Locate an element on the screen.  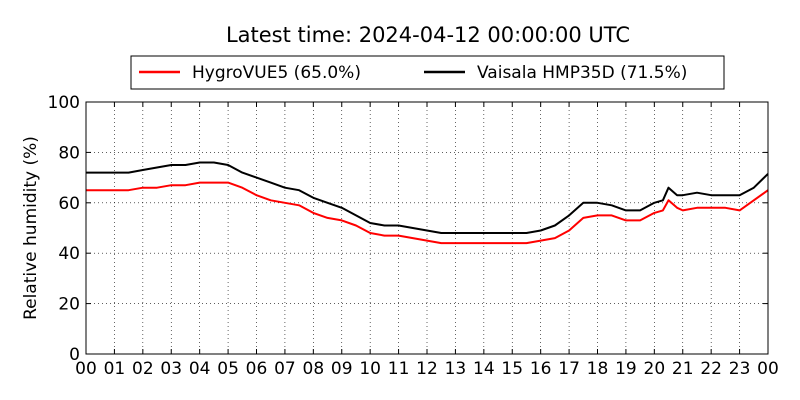
x-tick-label: 22 is located at coordinates (711, 369).